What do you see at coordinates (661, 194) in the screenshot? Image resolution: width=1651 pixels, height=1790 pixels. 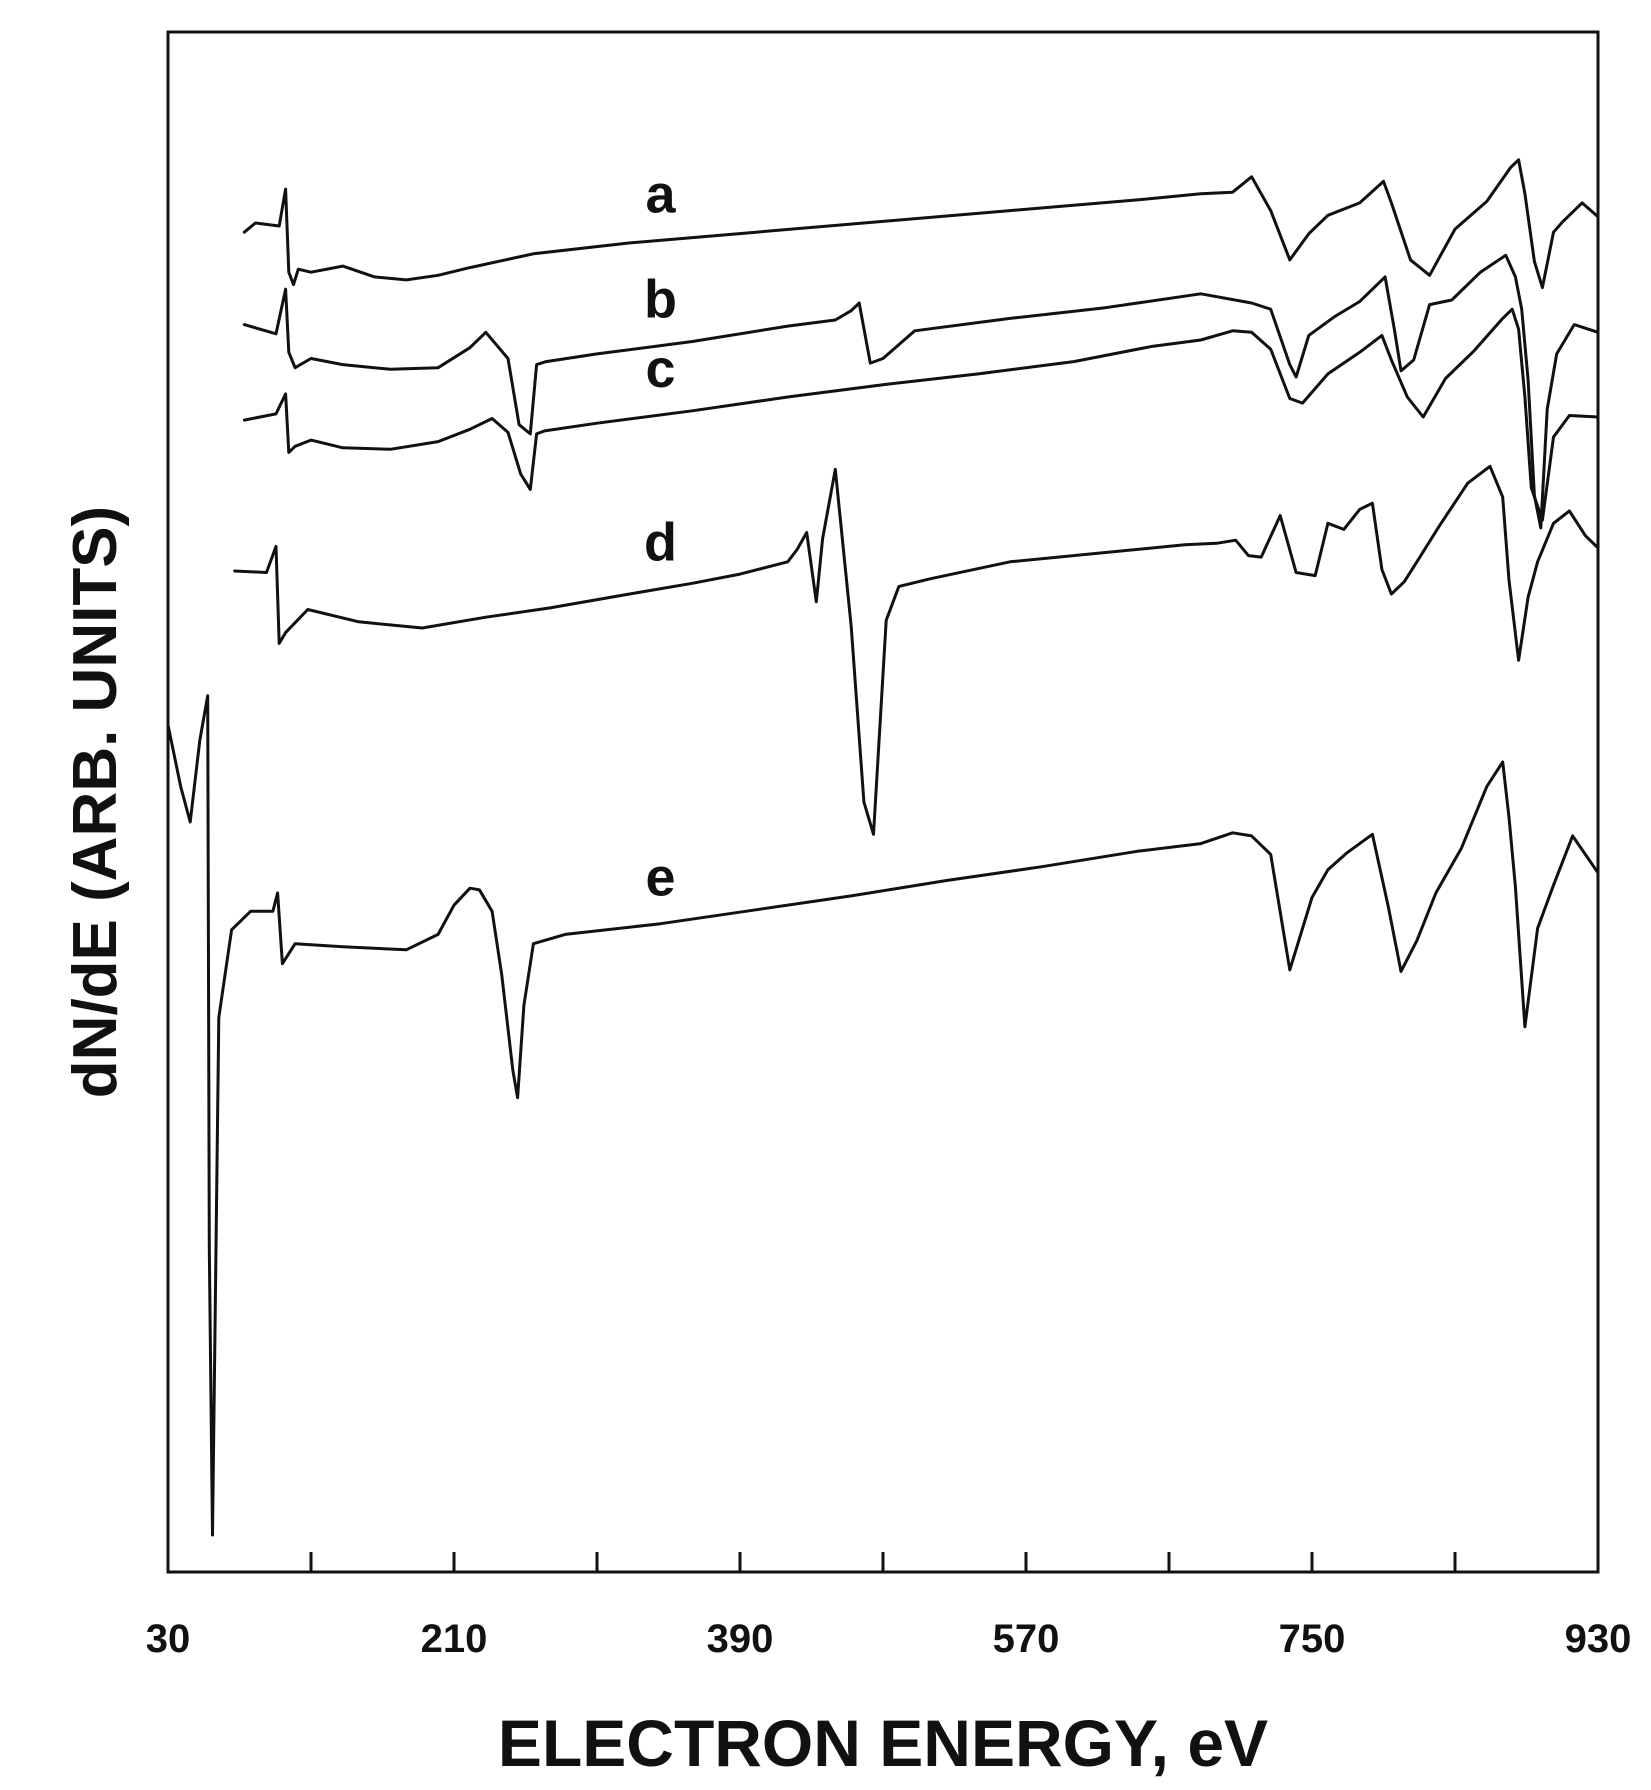 I see `series-label-a: a` at bounding box center [661, 194].